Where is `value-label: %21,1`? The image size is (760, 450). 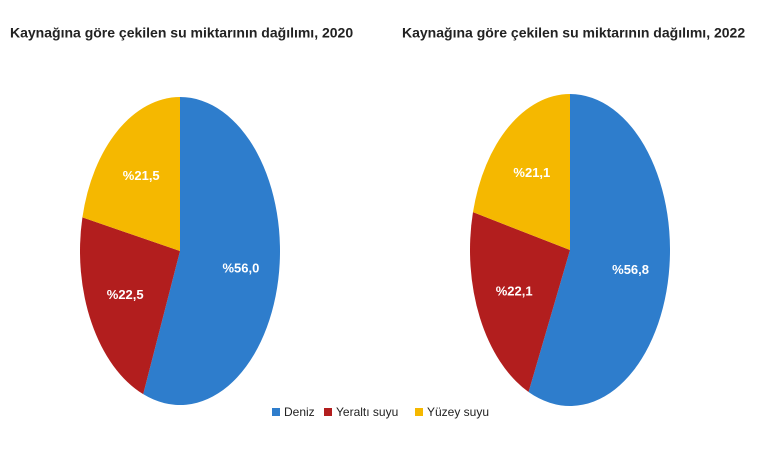
value-label: %21,1 is located at coordinates (531, 172).